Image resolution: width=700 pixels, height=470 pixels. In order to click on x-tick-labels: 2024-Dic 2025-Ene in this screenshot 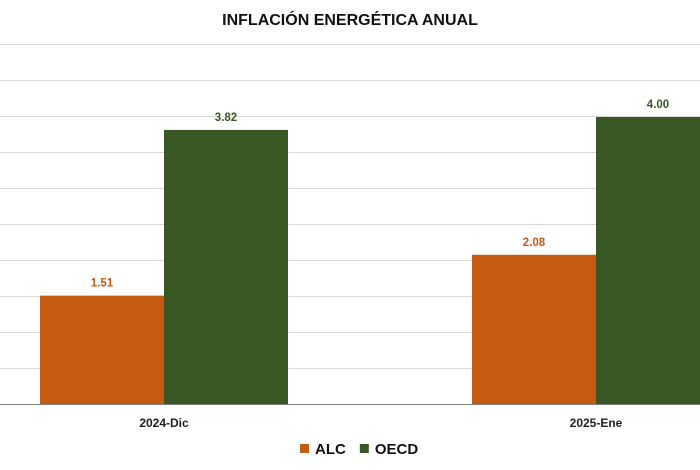, I will do `click(380, 423)`.